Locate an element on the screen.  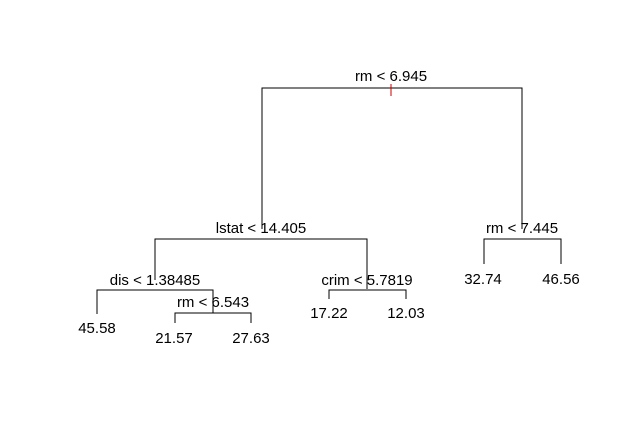
split-node-dis: dis < 1.38485 is located at coordinates (155, 293).